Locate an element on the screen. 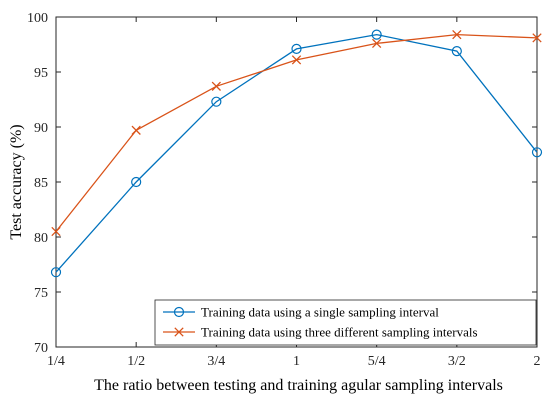 The height and width of the screenshot is (406, 550). y-tick-label: 75 is located at coordinates (41, 293).